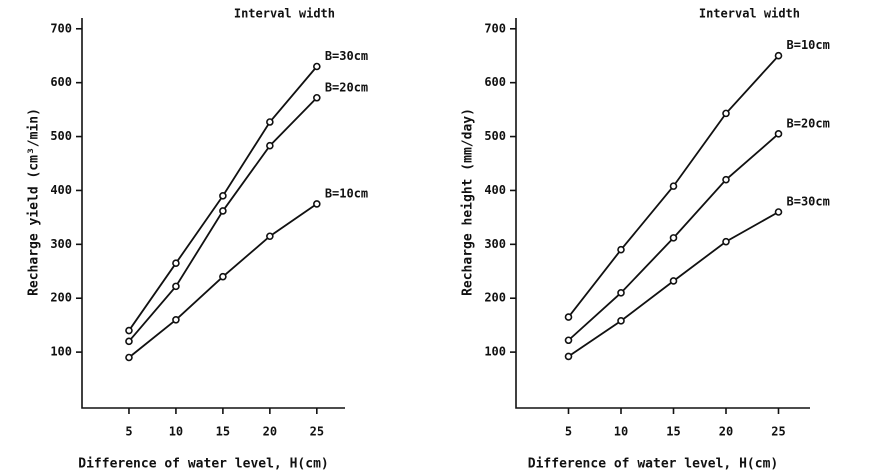  I want to click on y-axis-label: Recharge yield (cm³/min), so click(34, 202).